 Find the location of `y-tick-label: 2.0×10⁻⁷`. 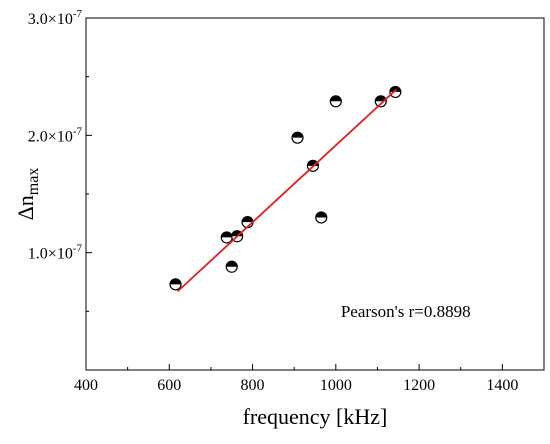

y-tick-label: 2.0×10⁻⁷ is located at coordinates (55, 135).